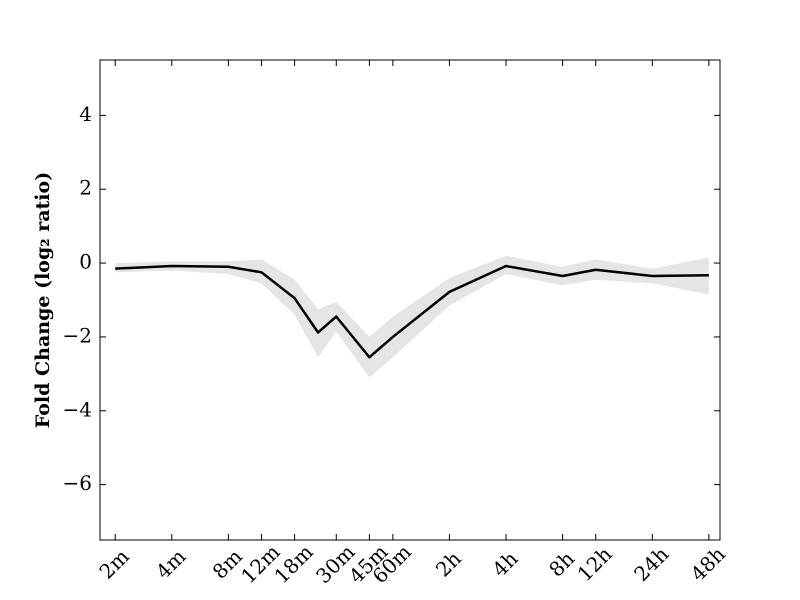  Describe the element at coordinates (708, 564) in the screenshot. I see `x-tick-label: 48h` at that location.